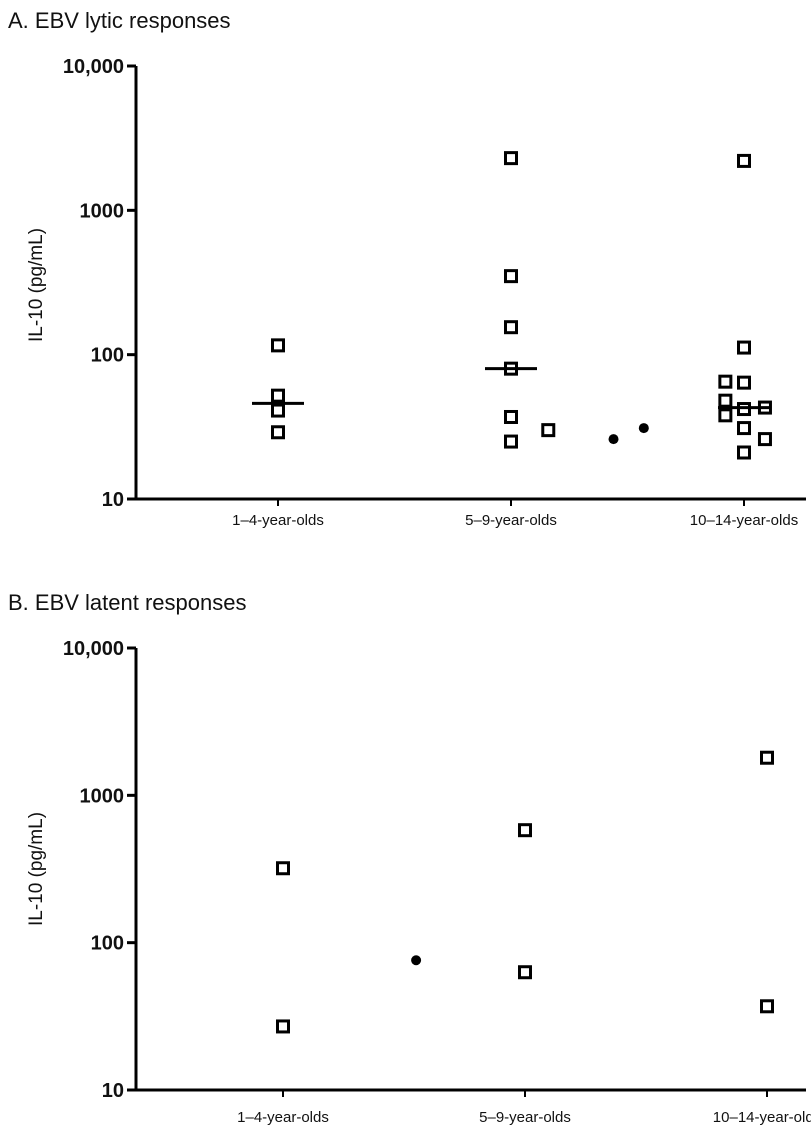  Describe the element at coordinates (762, 1117) in the screenshot. I see `panel-b-x-tick-label: 10–14-year-olds` at that location.